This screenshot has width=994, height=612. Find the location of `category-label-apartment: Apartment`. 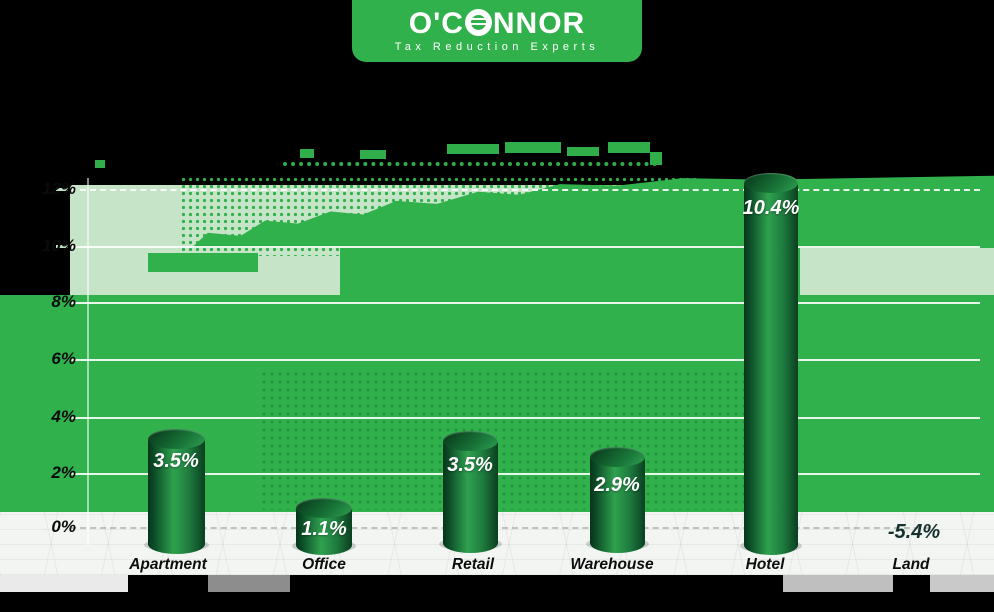

category-label-apartment: Apartment is located at coordinates (168, 564).